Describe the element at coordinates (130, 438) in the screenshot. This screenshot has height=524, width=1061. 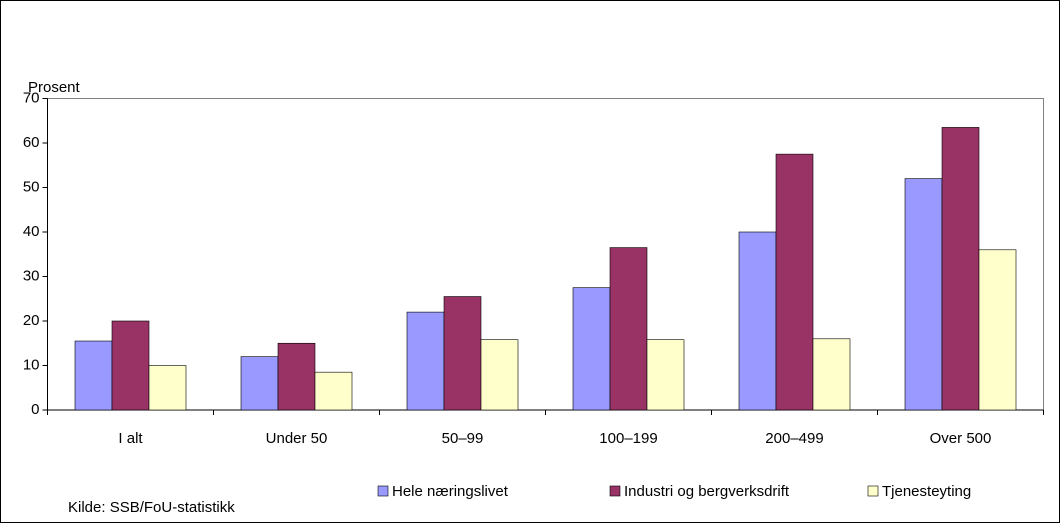
I see `x-tick-label: I alt` at that location.